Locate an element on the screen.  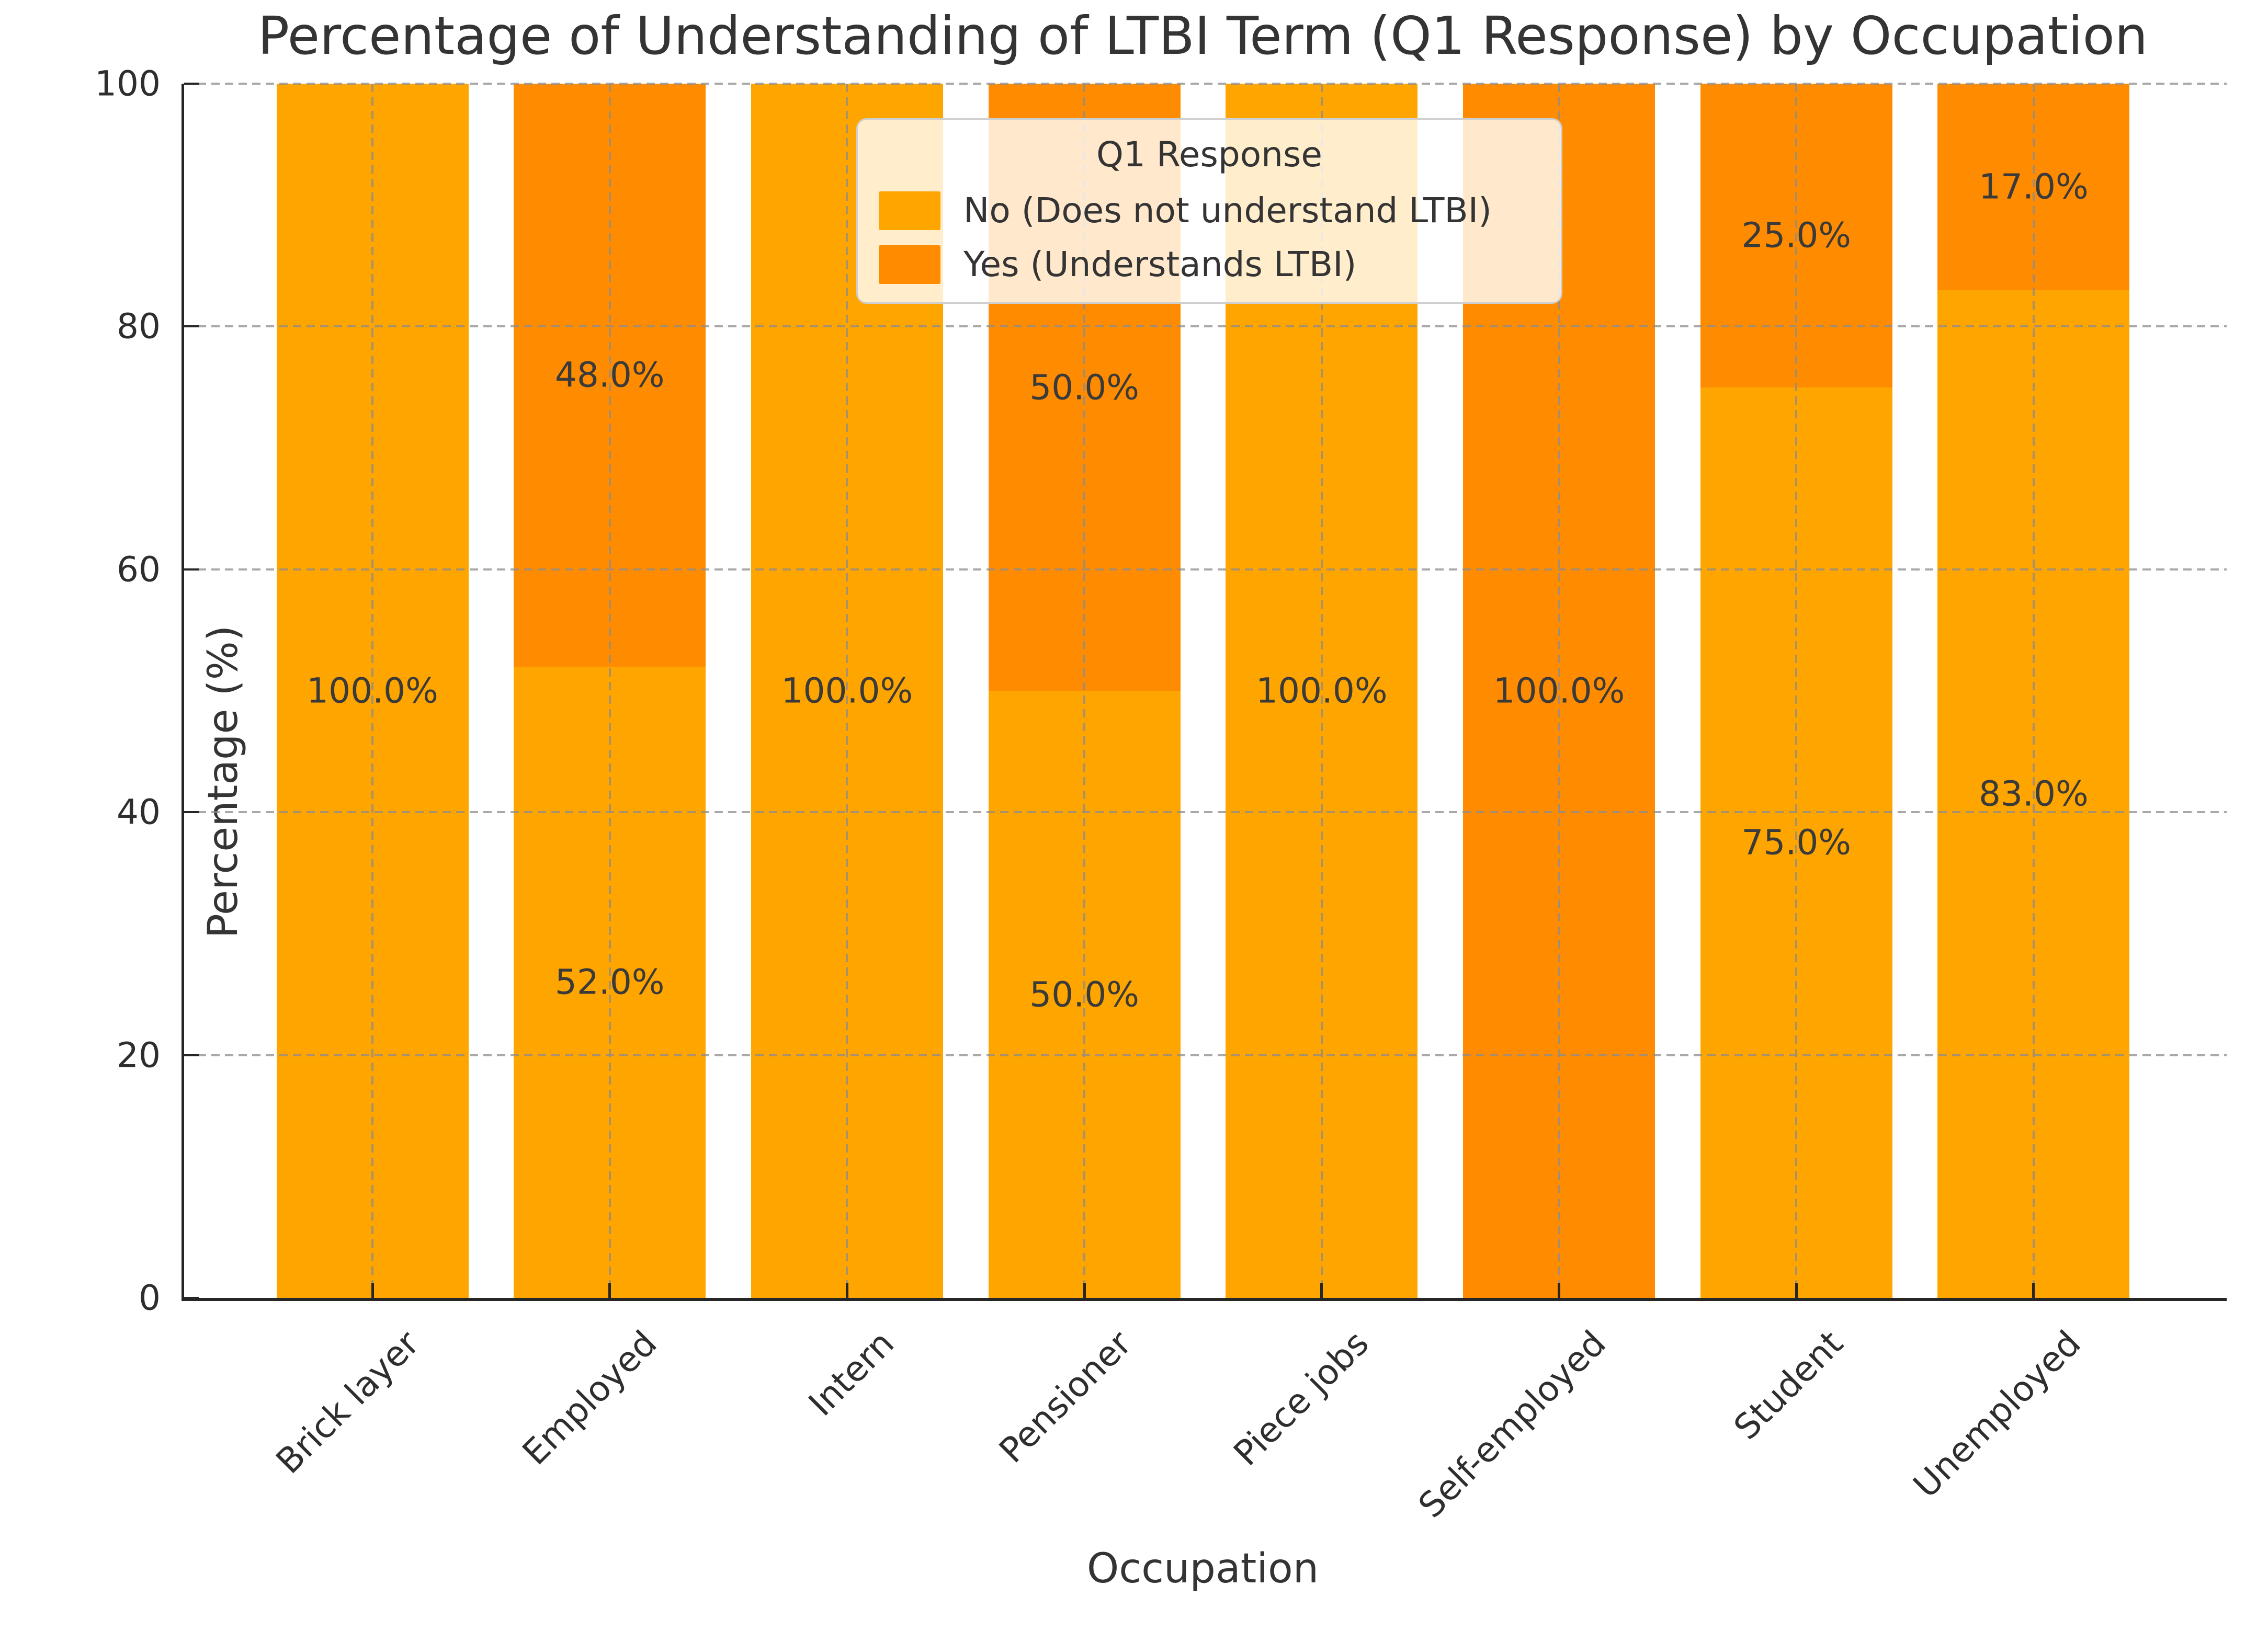
x-axis-label: Occupation is located at coordinates (1202, 1568).